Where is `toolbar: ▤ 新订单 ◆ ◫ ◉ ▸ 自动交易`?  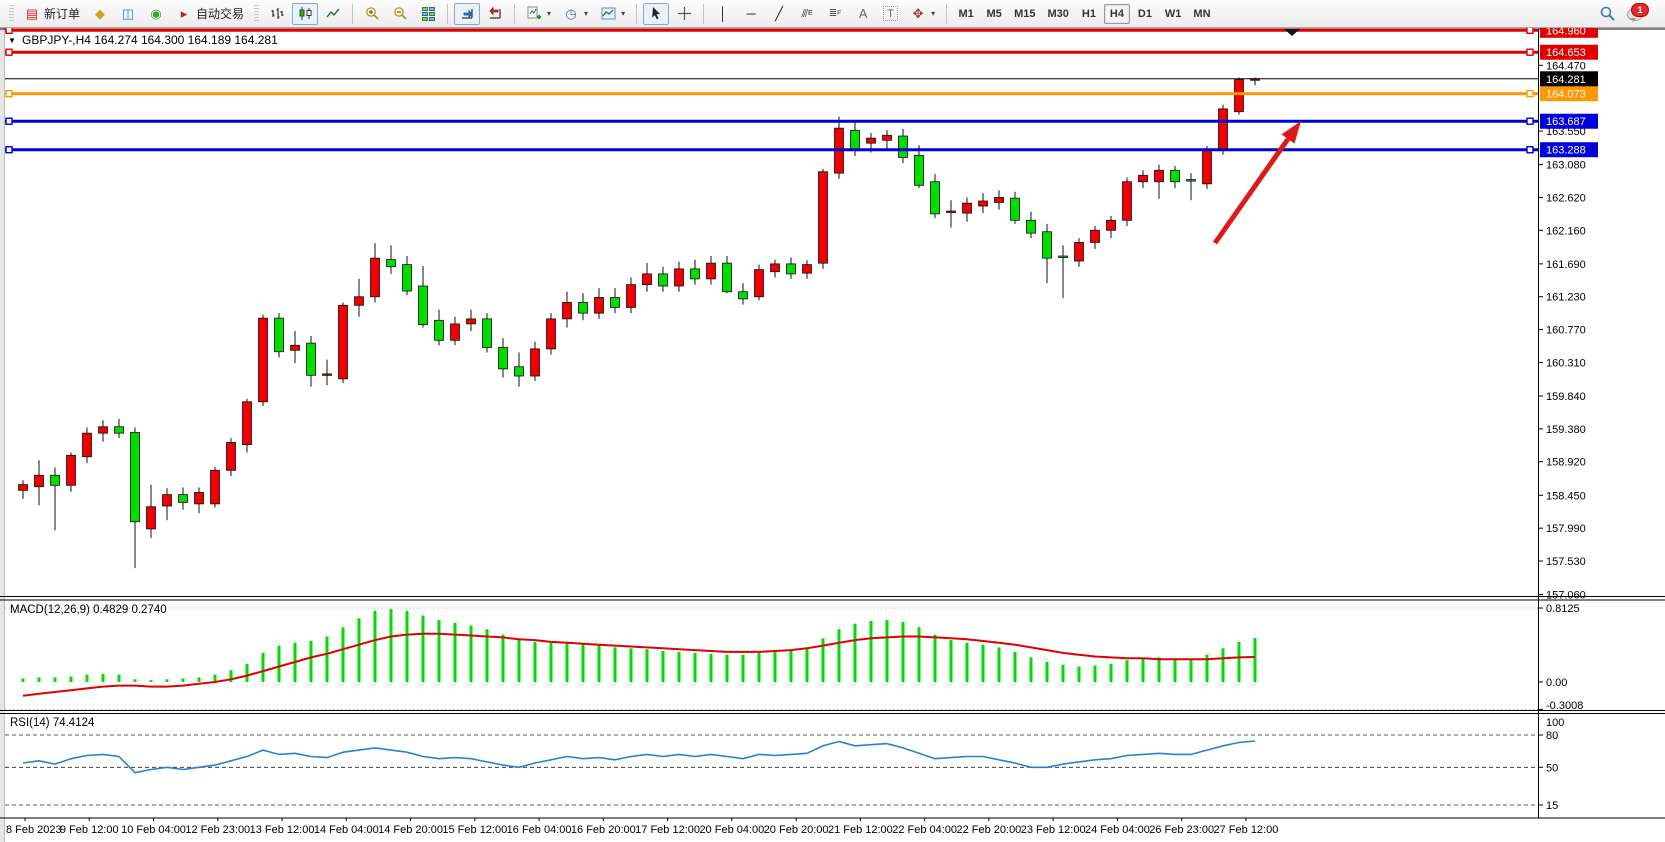
toolbar: ▤ 新订单 ◆ ◫ ◉ ▸ 自动交易 is located at coordinates (832, 14).